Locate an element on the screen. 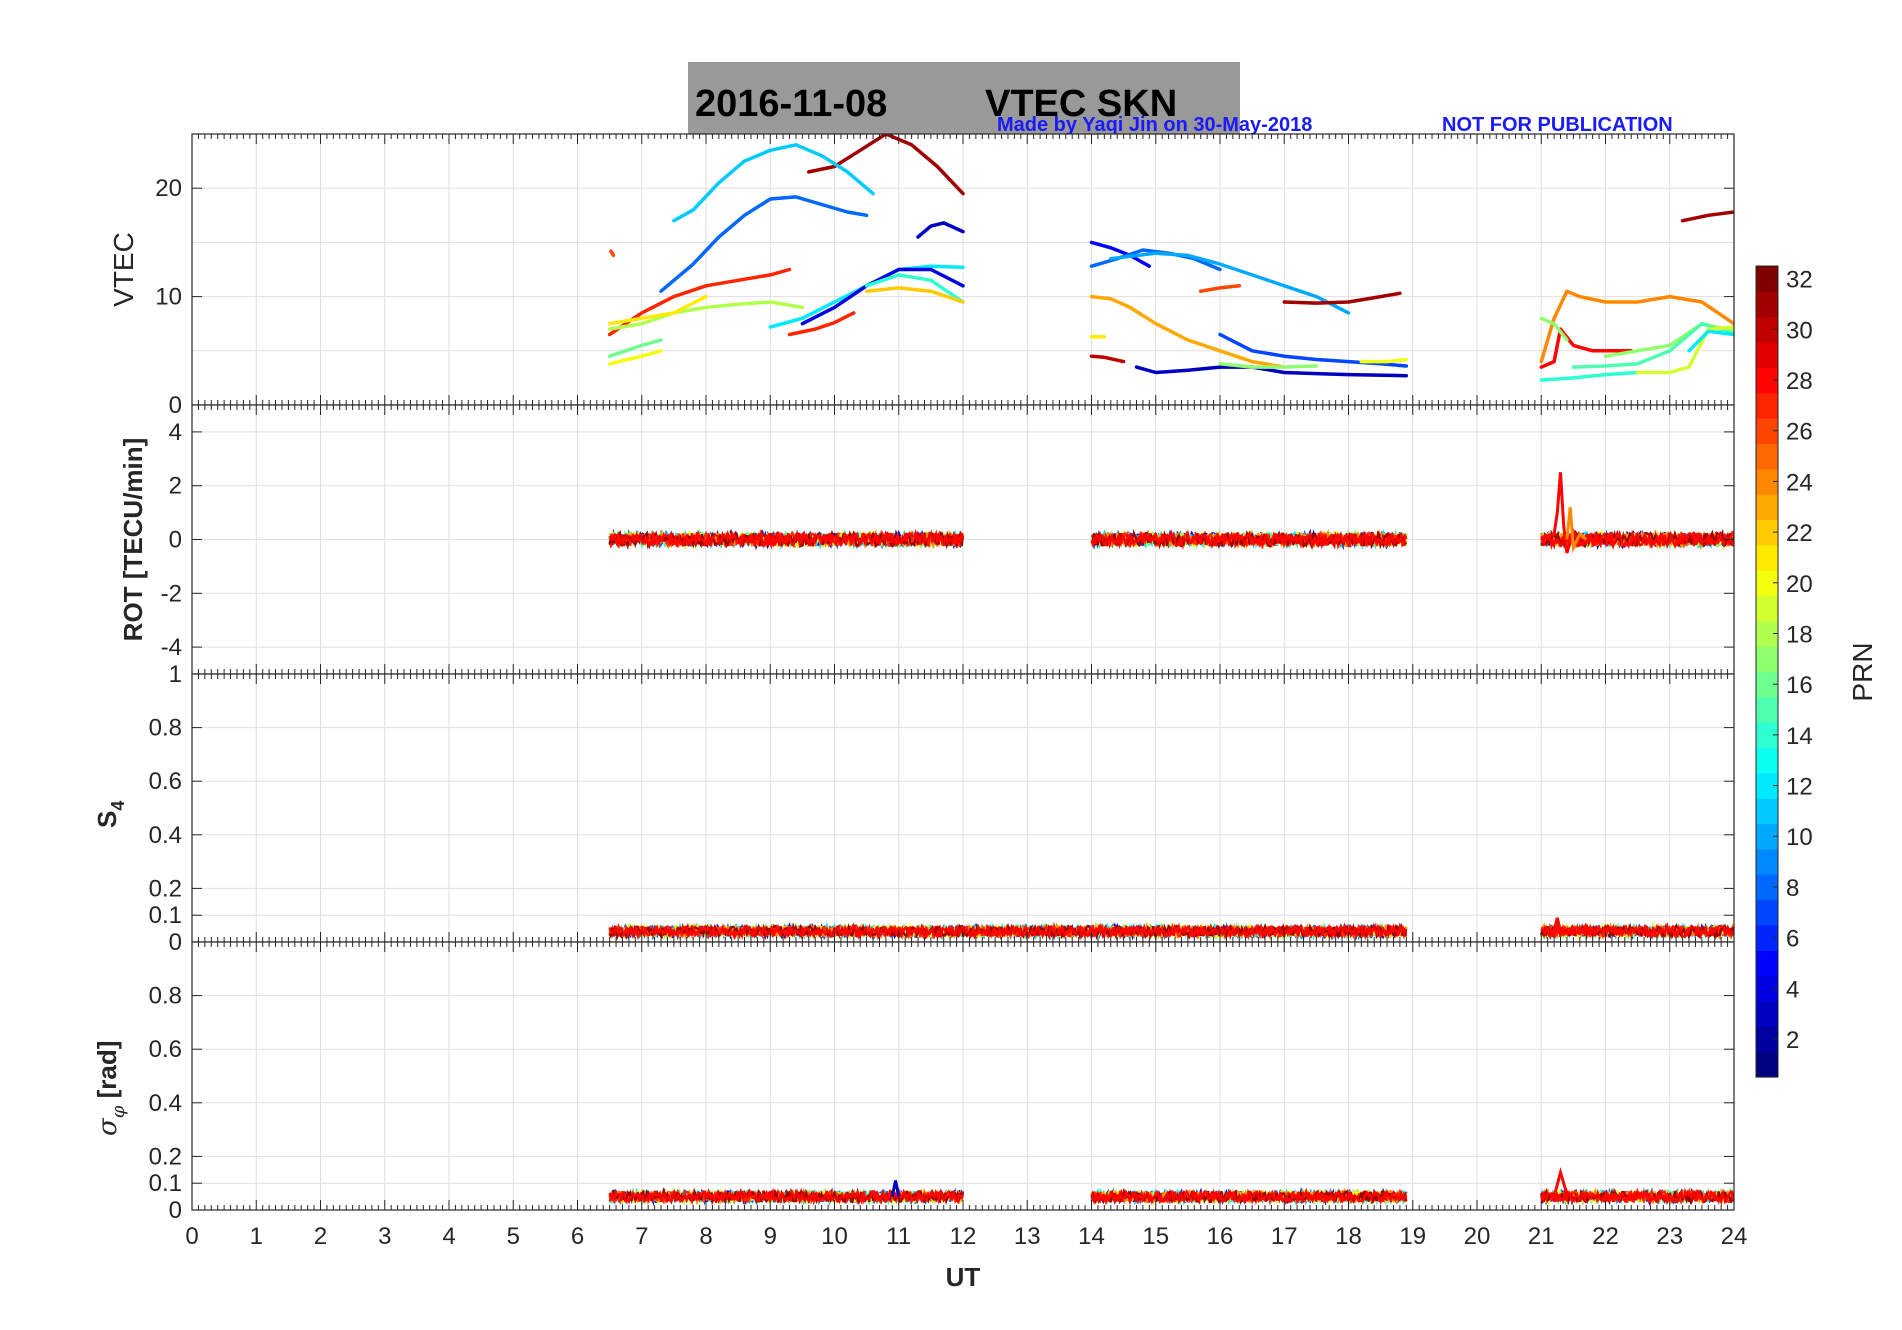 Image resolution: width=1902 pixels, height=1330 pixels. x-tick-label: 8 is located at coordinates (705, 1236).